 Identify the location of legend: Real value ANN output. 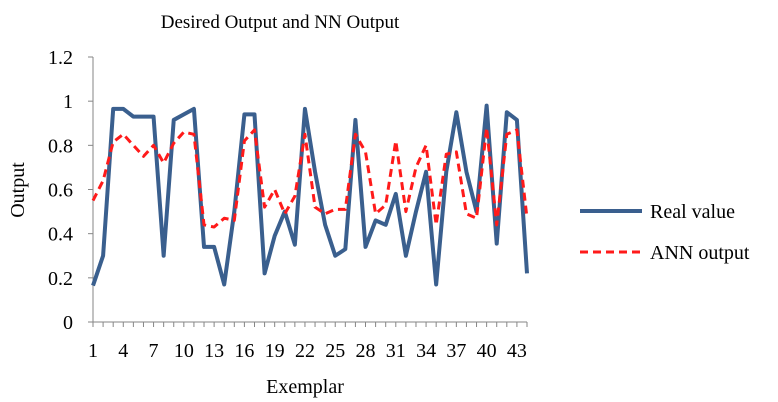
(665, 232).